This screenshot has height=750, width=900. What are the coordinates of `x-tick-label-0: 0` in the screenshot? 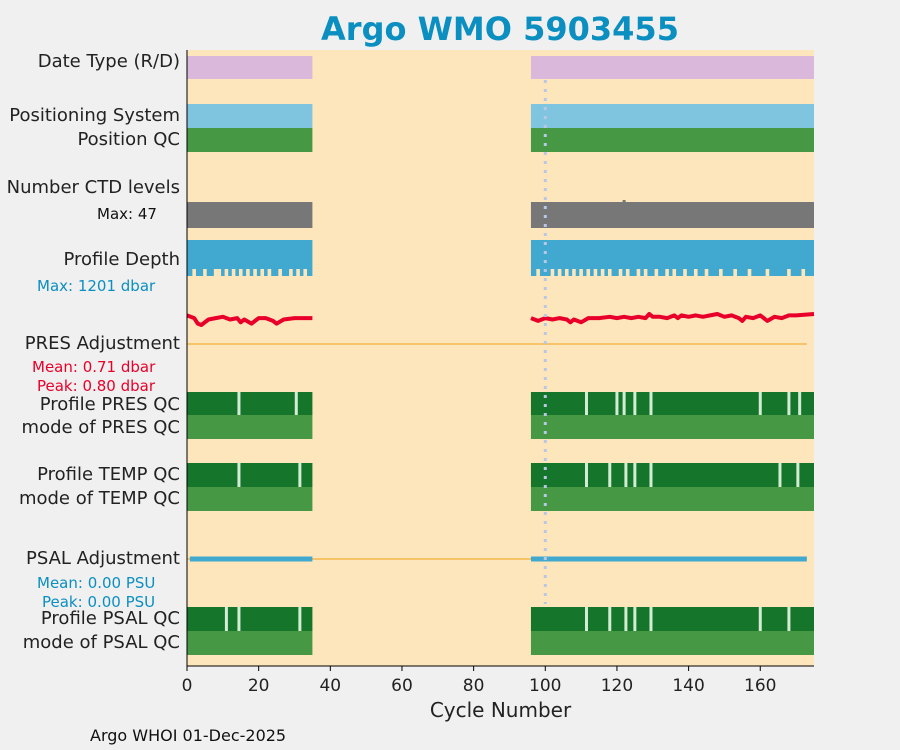 It's located at (187, 686).